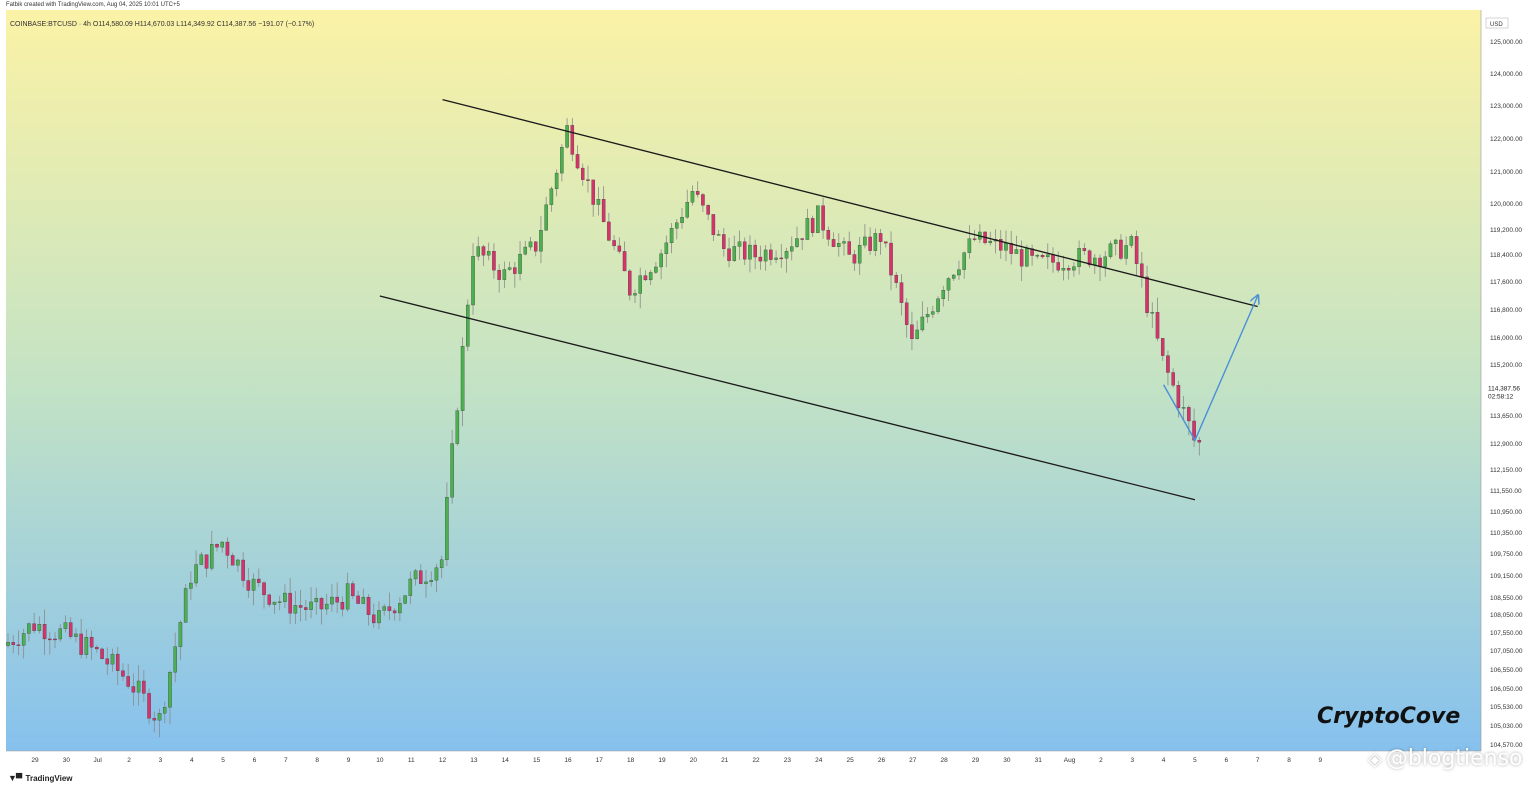  I want to click on x-tick-label: 6, so click(1226, 760).